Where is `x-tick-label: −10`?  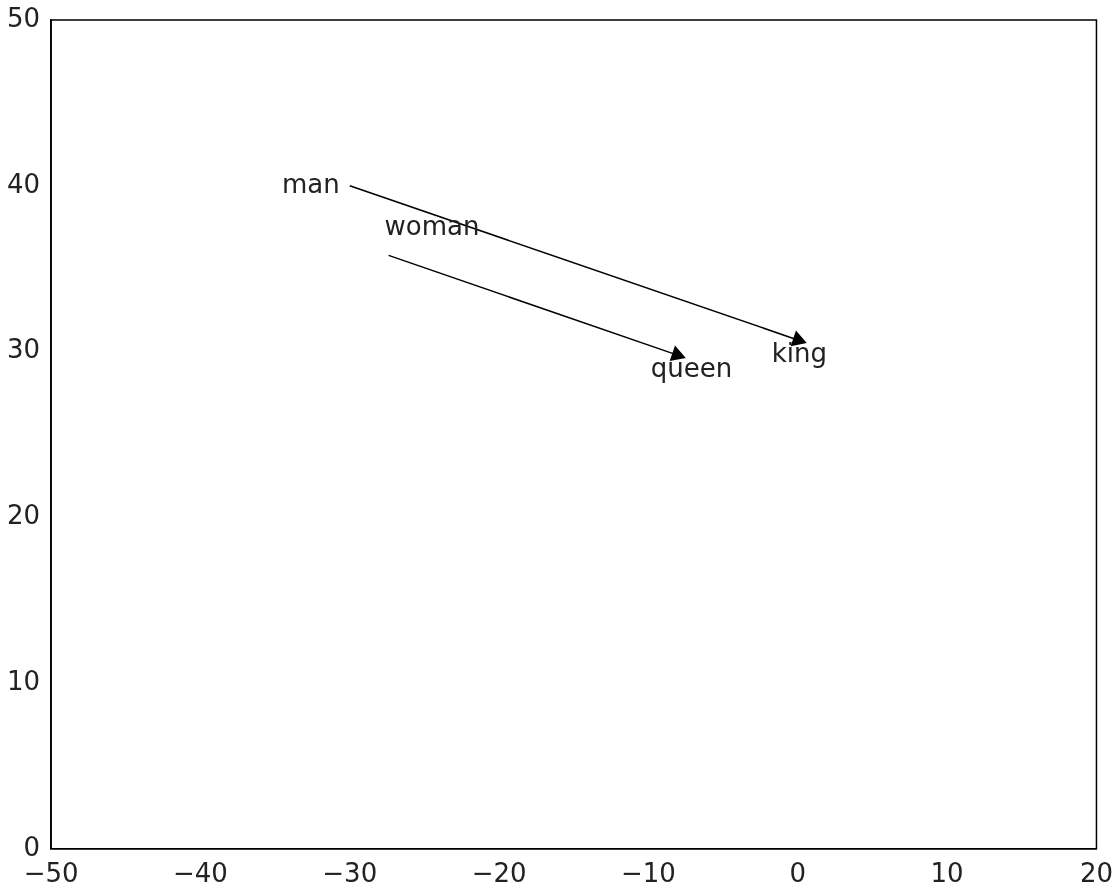 x-tick-label: −10 is located at coordinates (648, 873).